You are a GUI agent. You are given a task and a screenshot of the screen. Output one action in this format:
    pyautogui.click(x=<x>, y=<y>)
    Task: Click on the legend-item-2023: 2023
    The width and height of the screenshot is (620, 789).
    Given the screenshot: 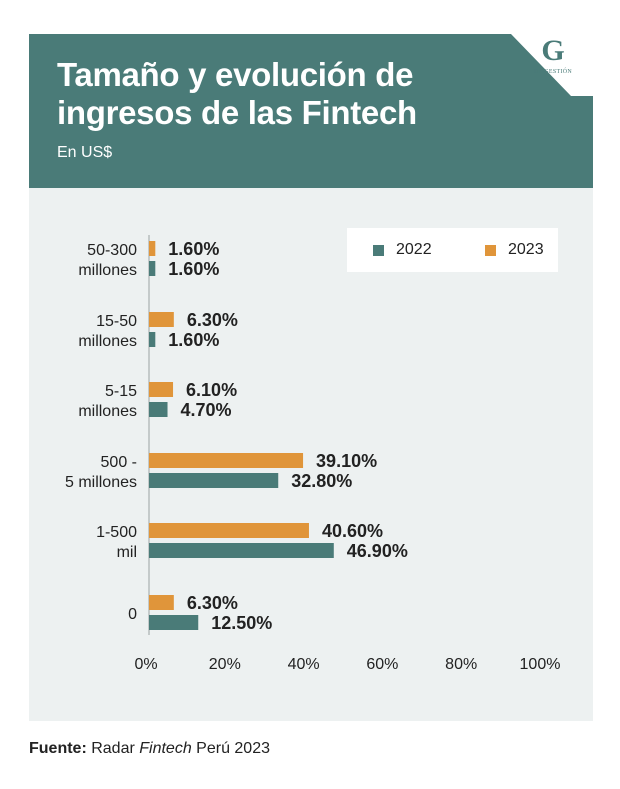 What is the action you would take?
    pyautogui.click(x=514, y=250)
    